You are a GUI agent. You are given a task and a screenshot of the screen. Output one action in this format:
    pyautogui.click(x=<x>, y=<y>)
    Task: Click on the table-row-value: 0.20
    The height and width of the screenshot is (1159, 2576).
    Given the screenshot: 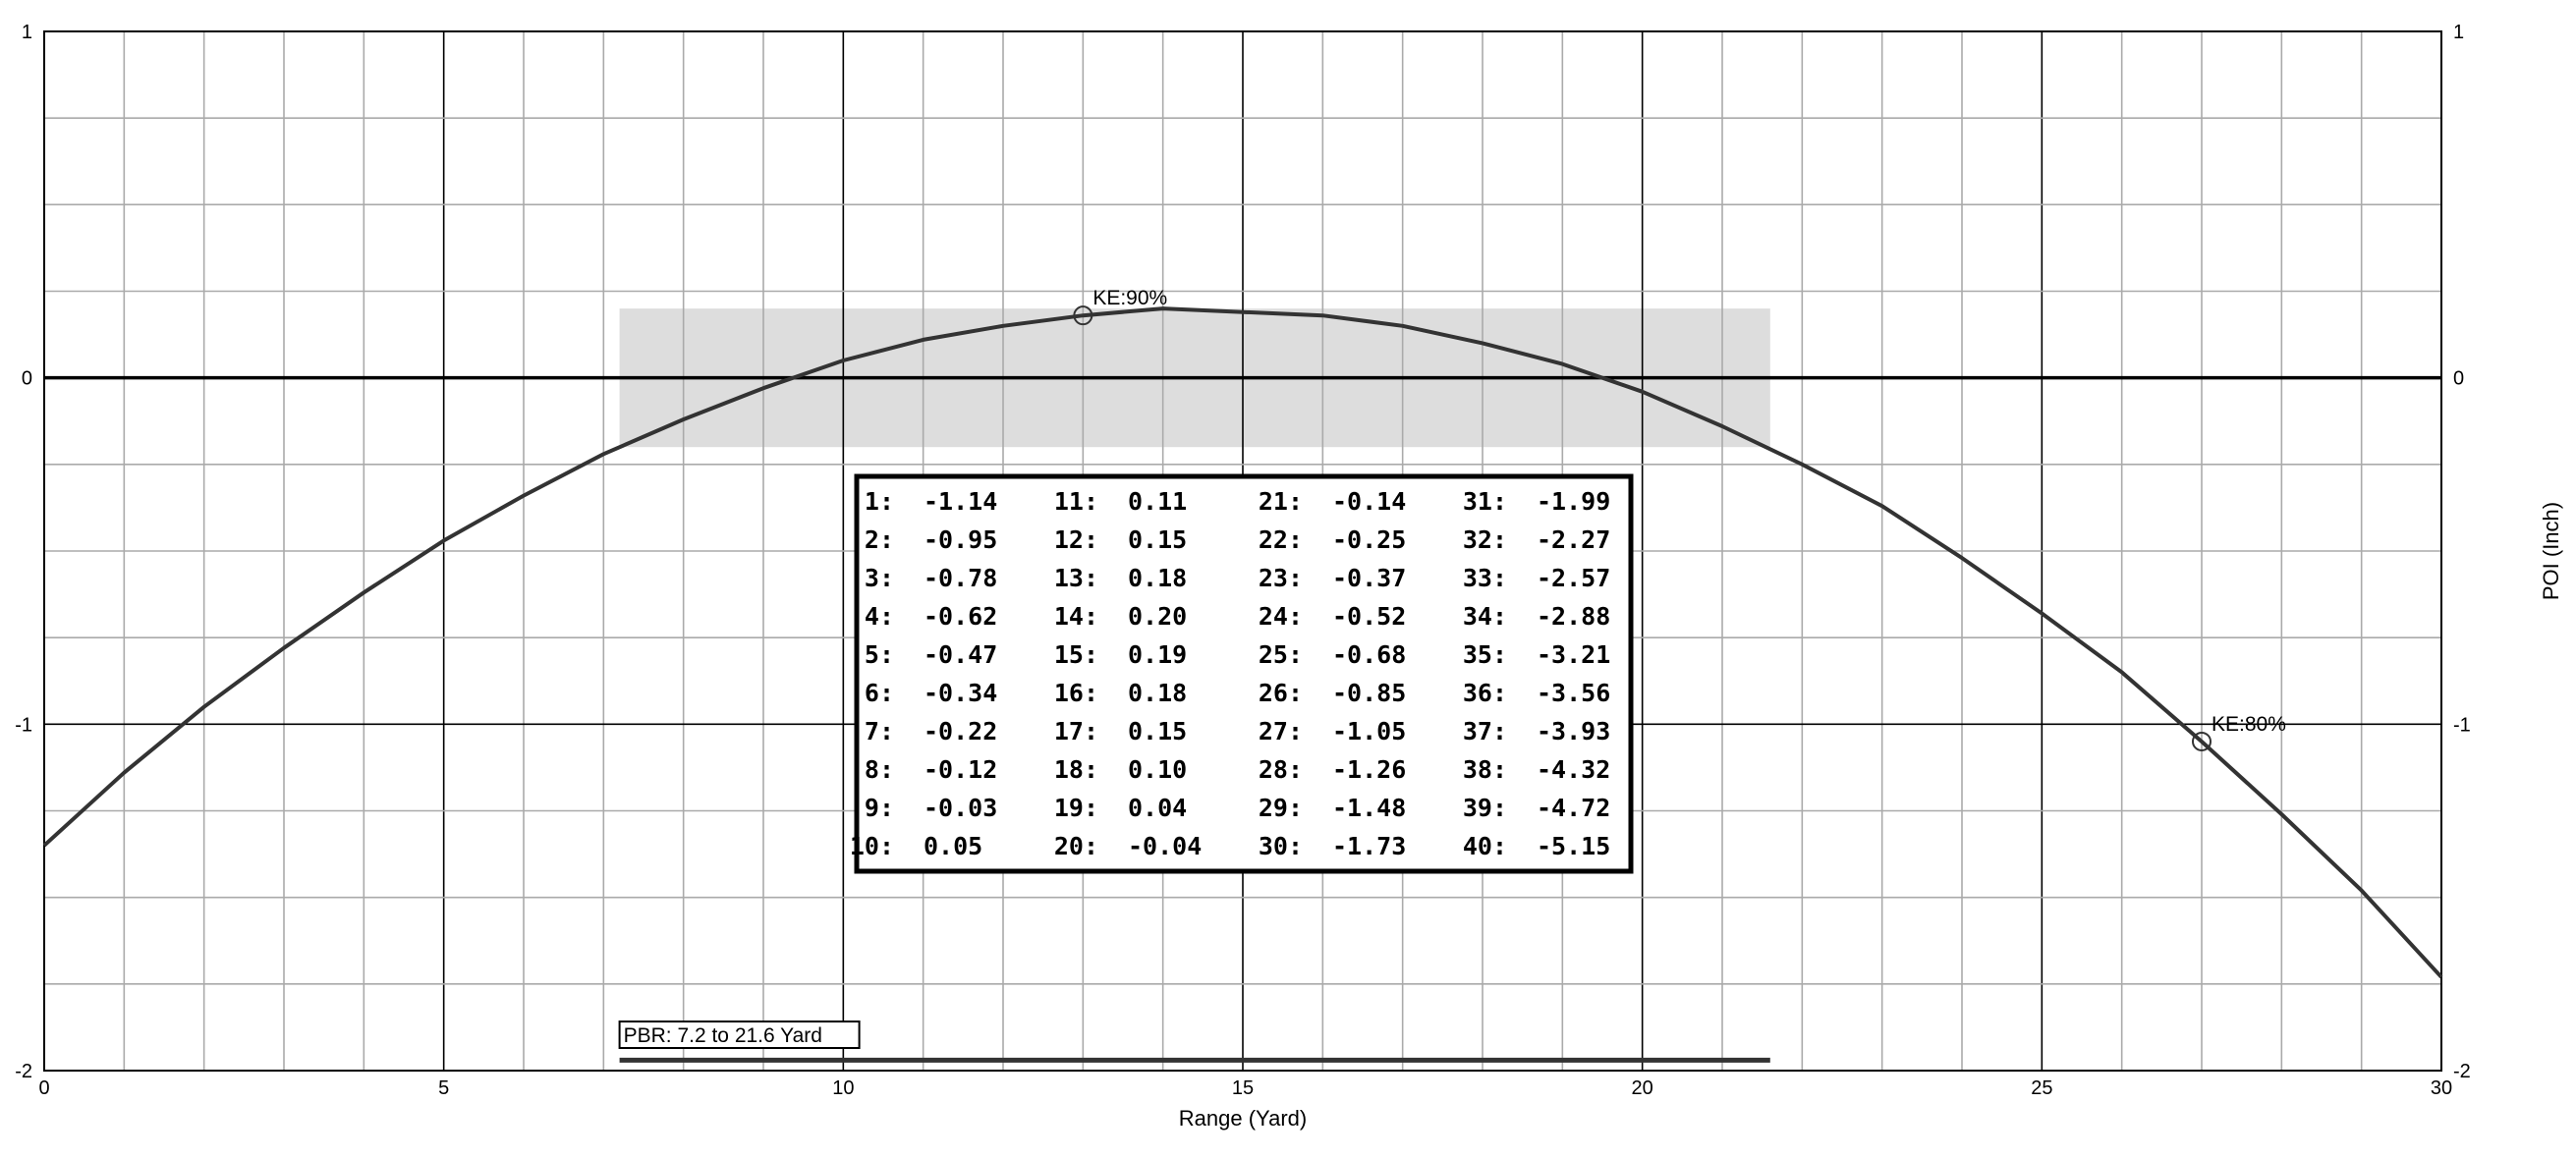 What is the action you would take?
    pyautogui.click(x=1157, y=616)
    